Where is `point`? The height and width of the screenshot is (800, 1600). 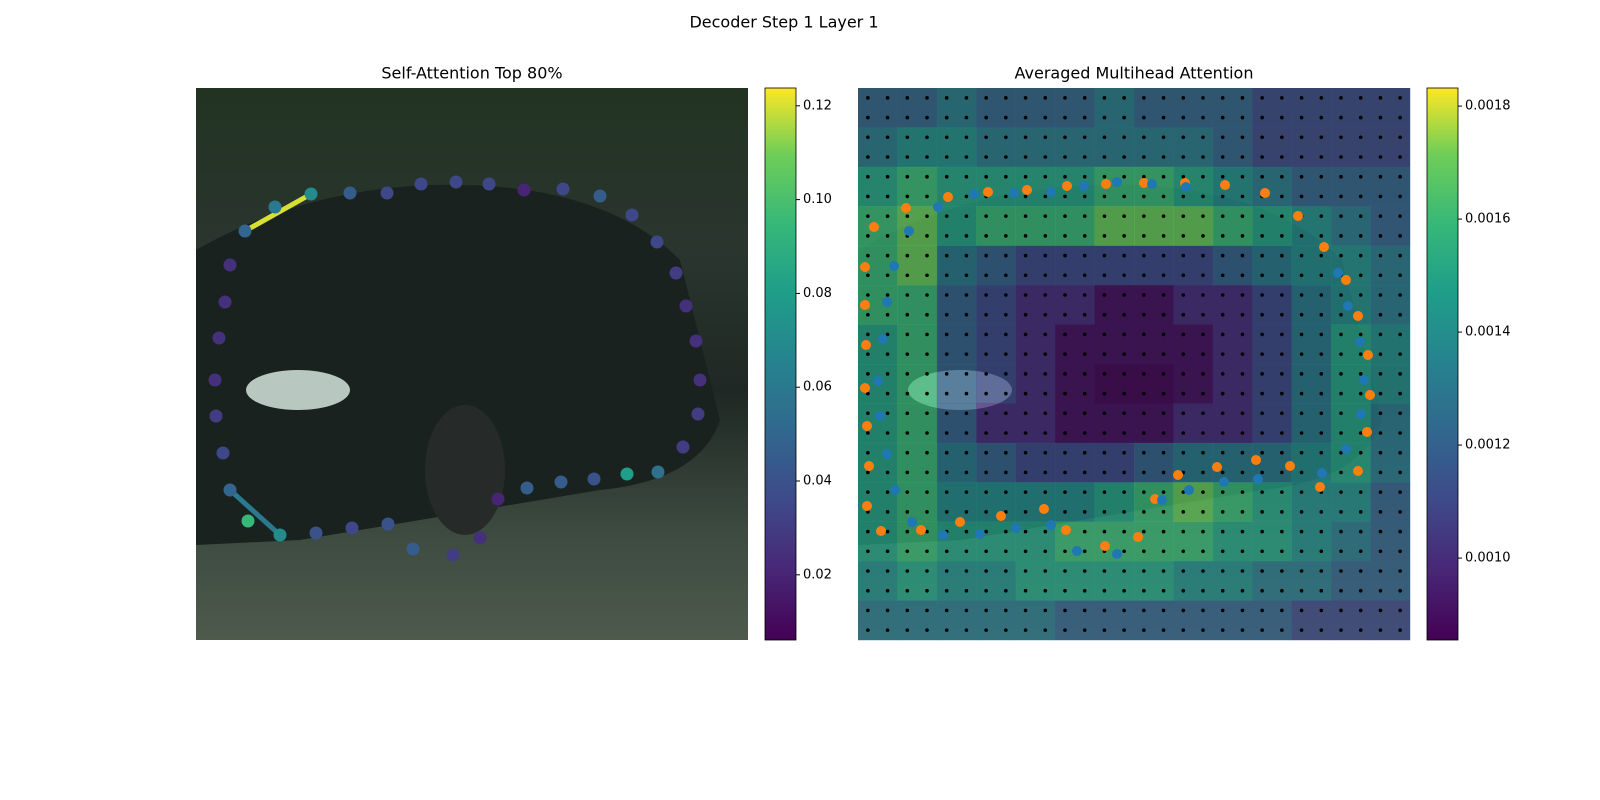
point is located at coordinates (311, 194).